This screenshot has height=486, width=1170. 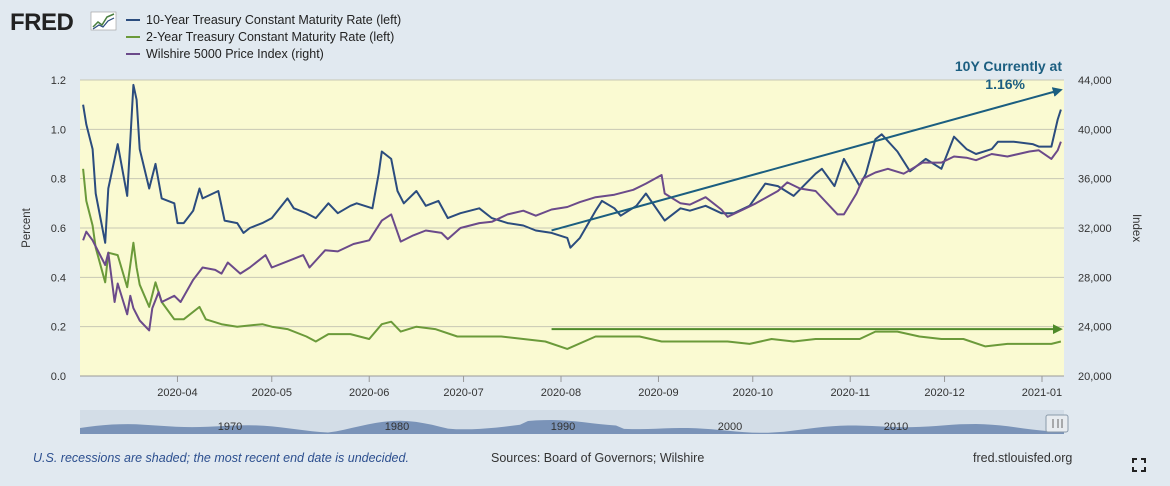 What do you see at coordinates (58, 278) in the screenshot?
I see `y-left-tick-label: 0.4` at bounding box center [58, 278].